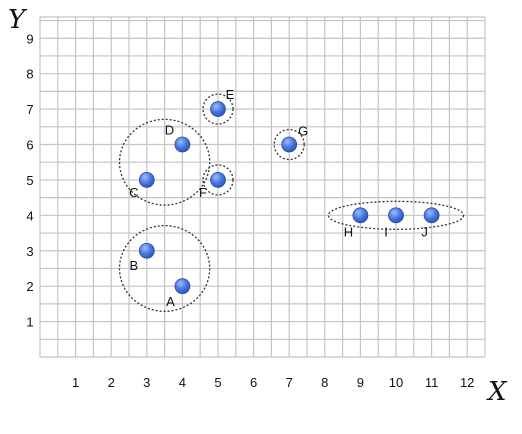 This screenshot has height=434, width=522. I want to click on x-tick-label: 6, so click(253, 382).